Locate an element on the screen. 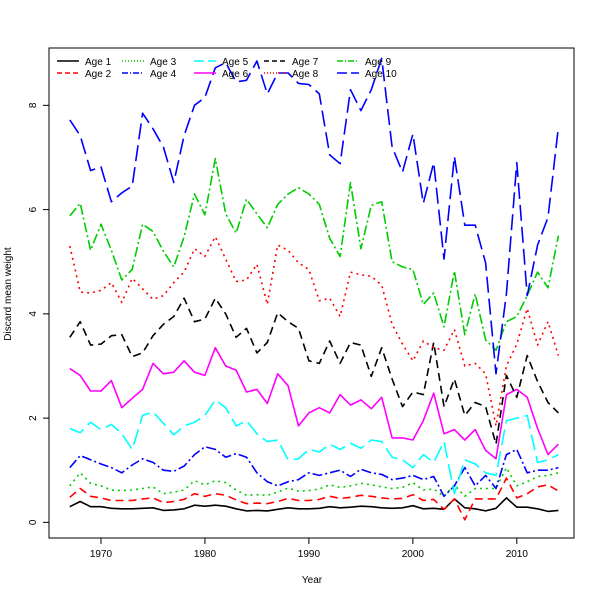 This screenshot has height=600, width=600. legend-label-age-7: Age 7 is located at coordinates (305, 62).